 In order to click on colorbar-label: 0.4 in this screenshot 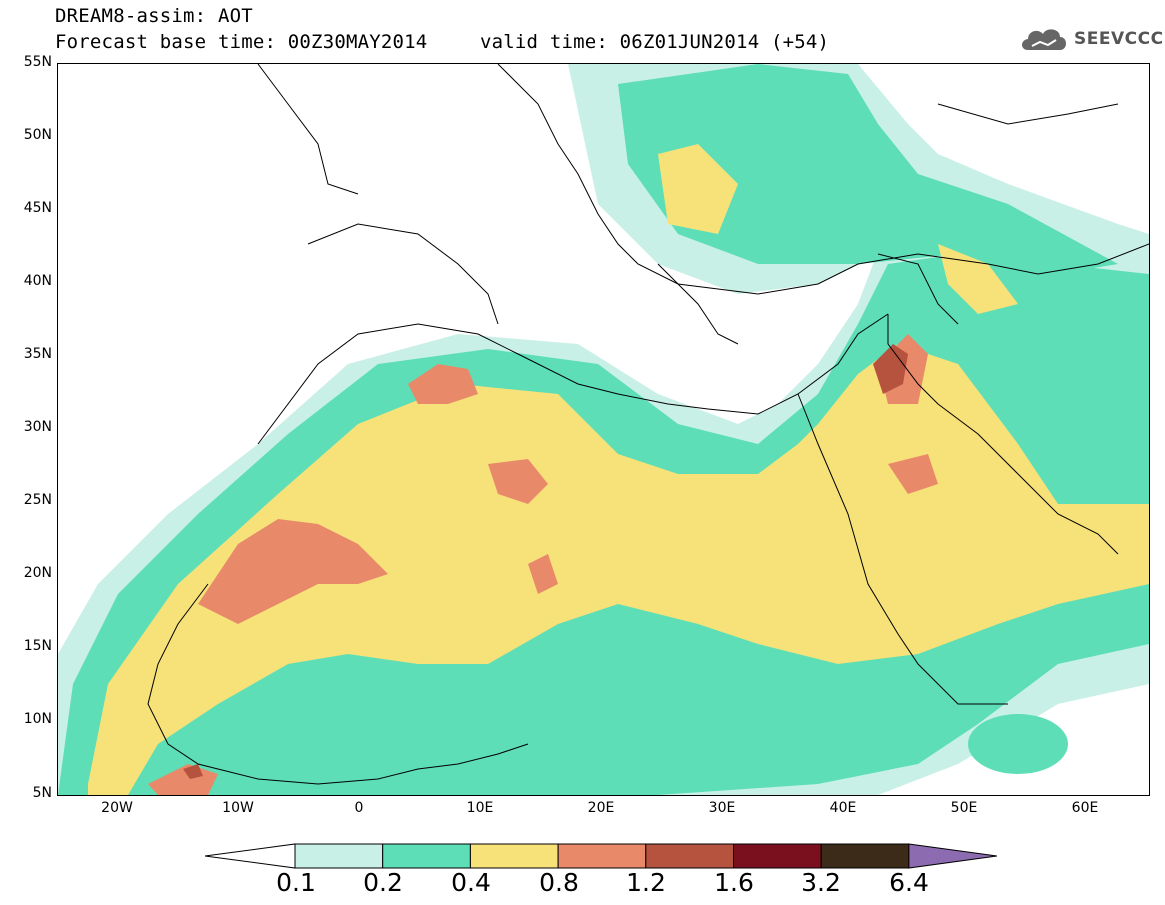, I will do `click(471, 882)`.